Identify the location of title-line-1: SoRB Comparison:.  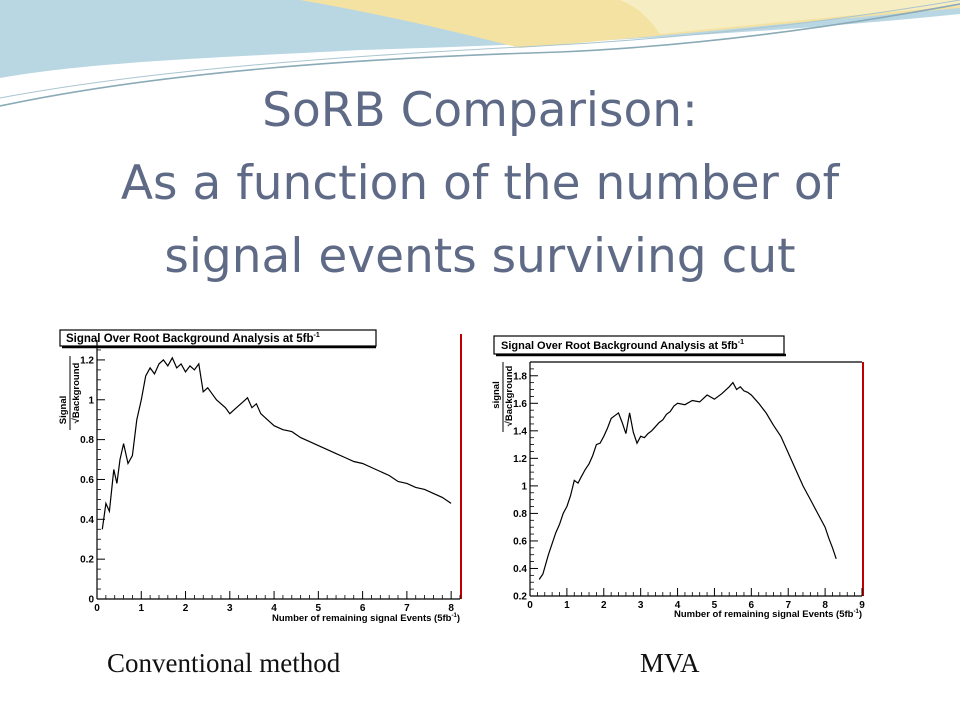
(480, 110).